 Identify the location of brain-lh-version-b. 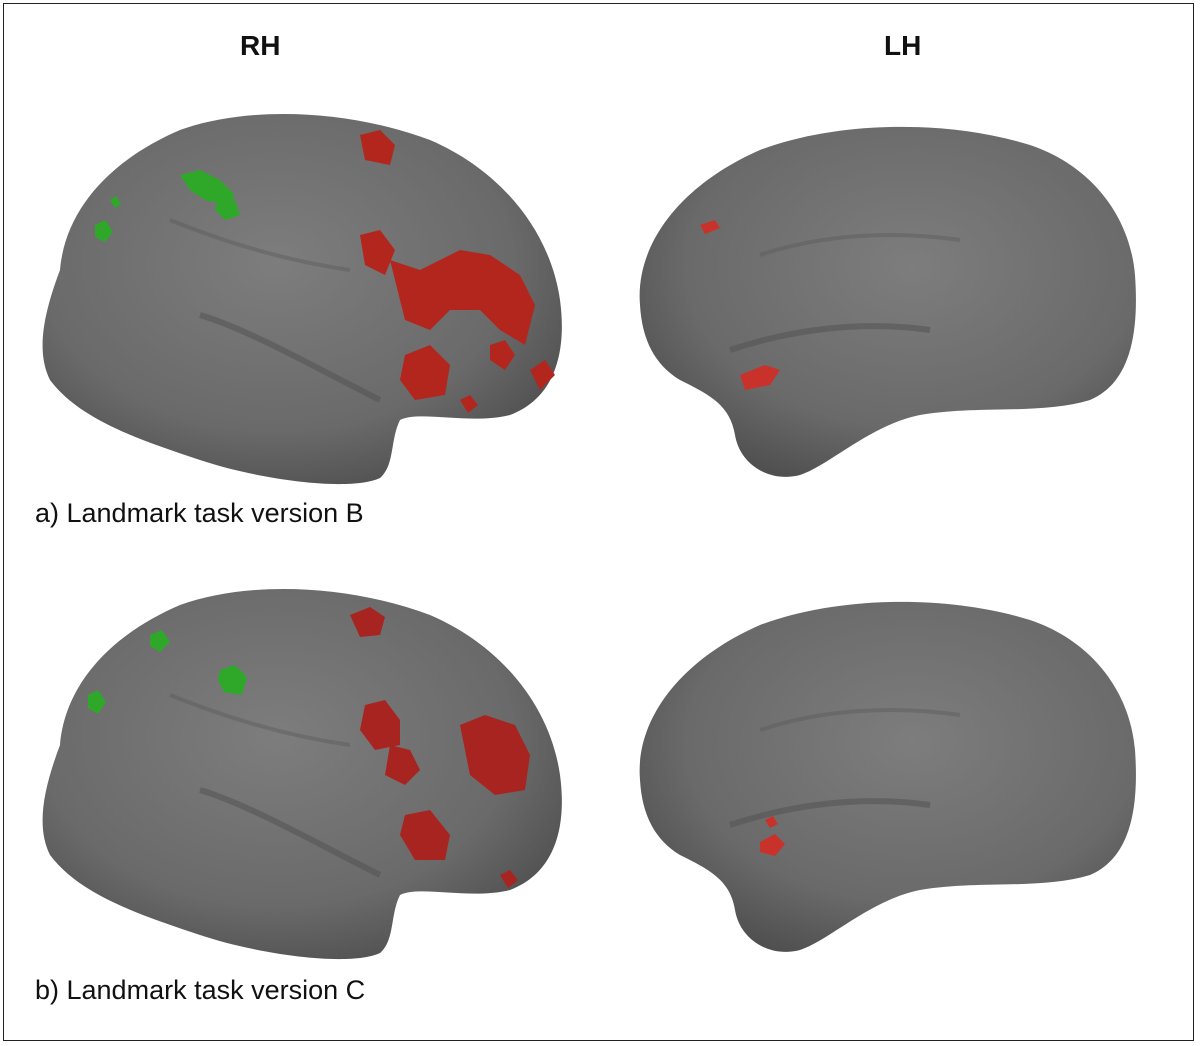
(887, 301).